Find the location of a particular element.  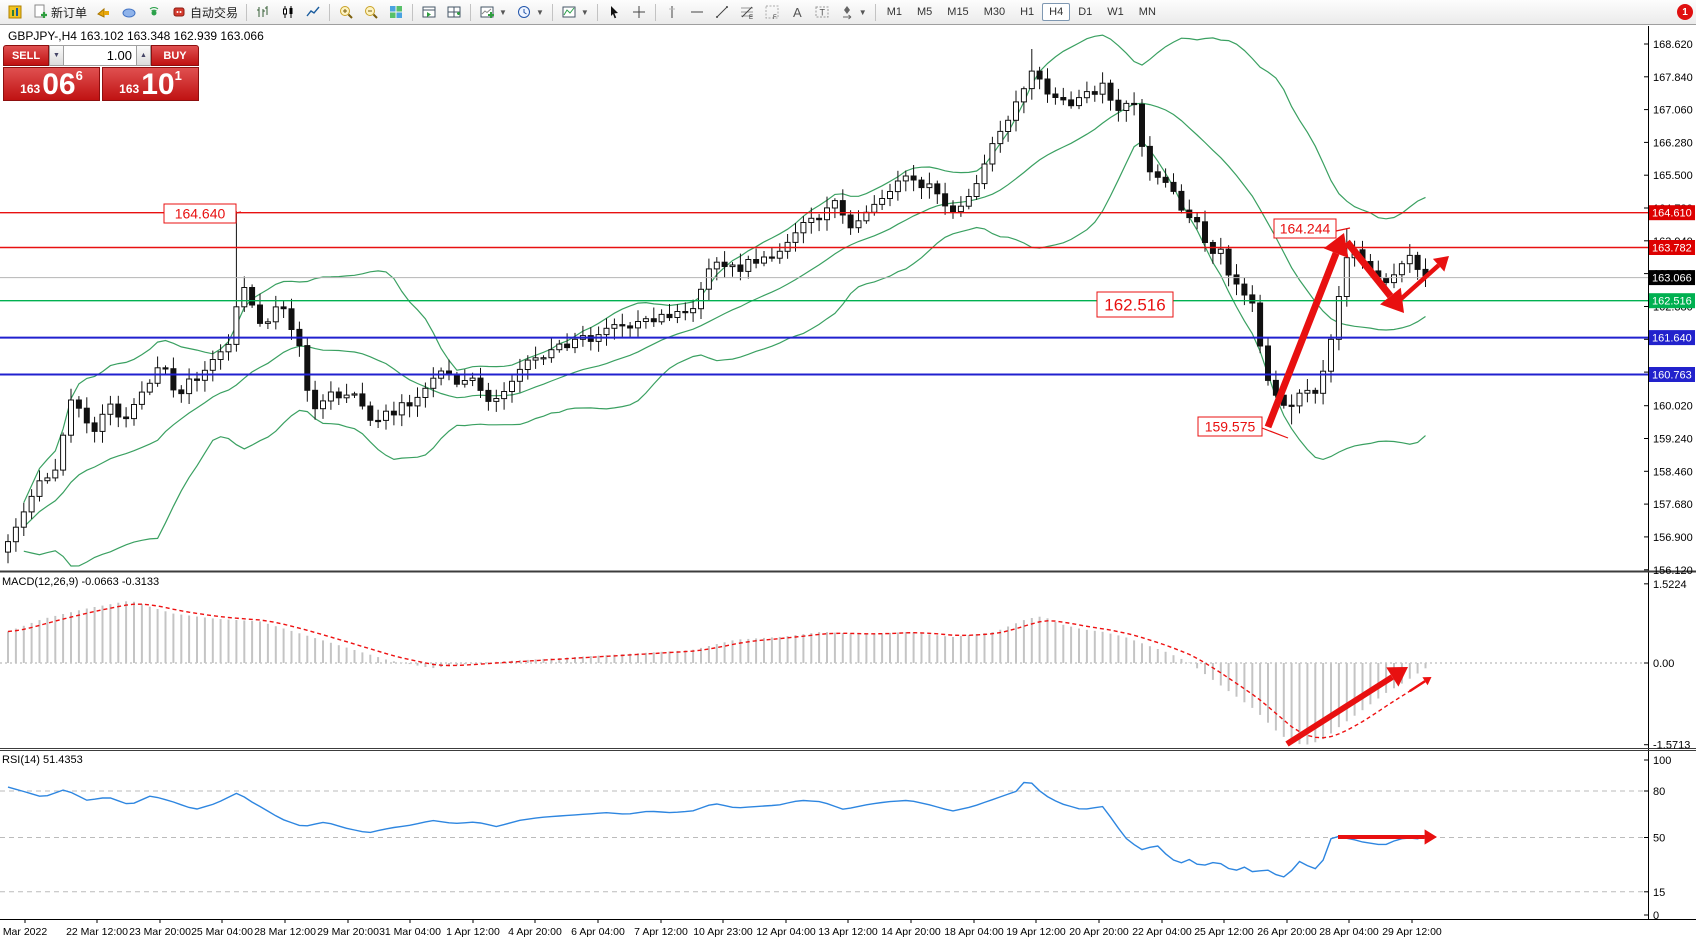

timeframe-button-m5: M5 is located at coordinates (925, 12).